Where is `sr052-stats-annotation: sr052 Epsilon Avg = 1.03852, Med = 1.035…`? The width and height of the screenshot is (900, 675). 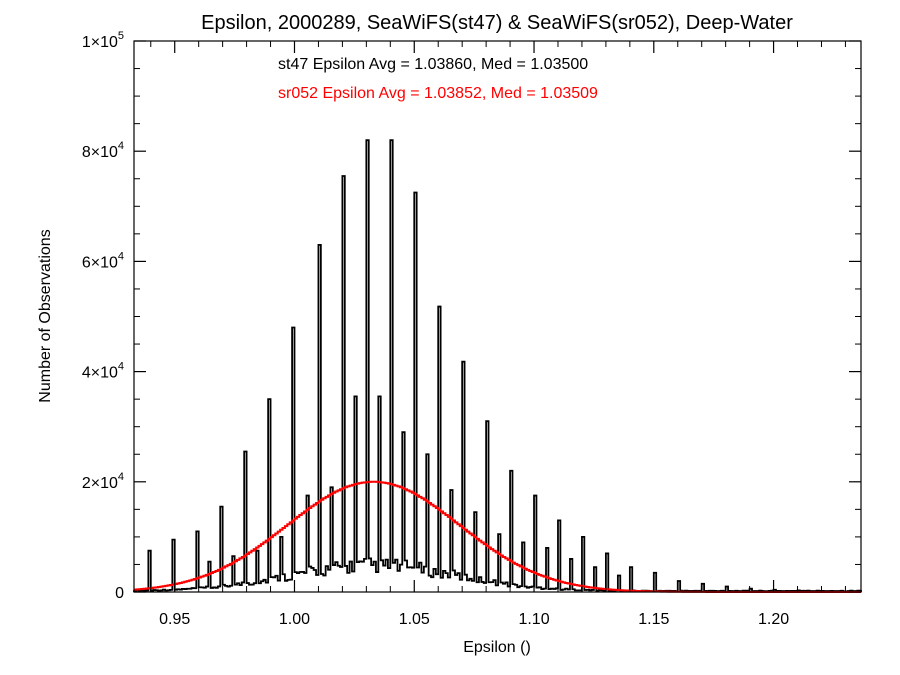
sr052-stats-annotation: sr052 Epsilon Avg = 1.03852, Med = 1.035… is located at coordinates (438, 93).